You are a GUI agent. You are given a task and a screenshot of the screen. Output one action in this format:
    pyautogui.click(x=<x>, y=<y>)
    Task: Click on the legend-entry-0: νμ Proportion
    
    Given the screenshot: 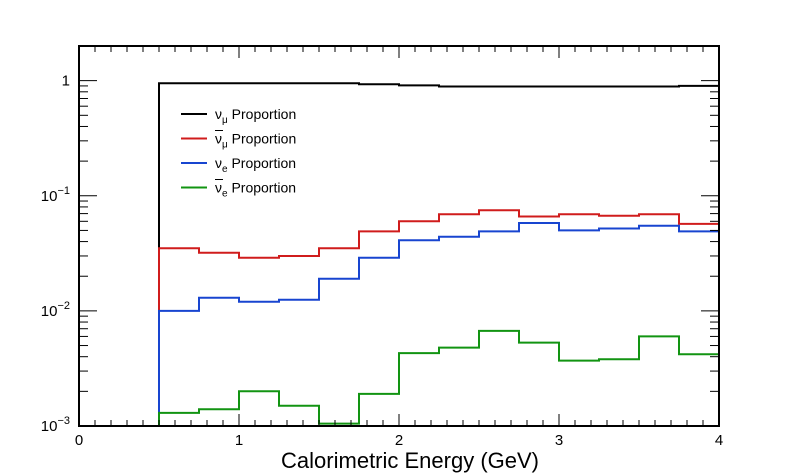 What is the action you would take?
    pyautogui.click(x=255, y=116)
    